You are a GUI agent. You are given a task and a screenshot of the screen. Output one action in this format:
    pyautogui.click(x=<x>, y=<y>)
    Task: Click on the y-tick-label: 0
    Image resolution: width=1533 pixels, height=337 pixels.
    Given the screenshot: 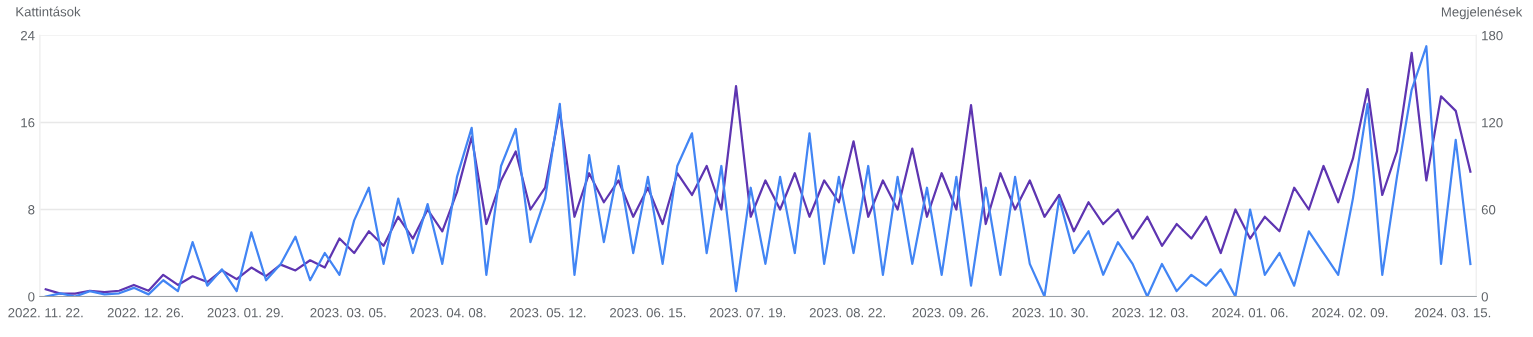 What is the action you would take?
    pyautogui.click(x=31, y=297)
    